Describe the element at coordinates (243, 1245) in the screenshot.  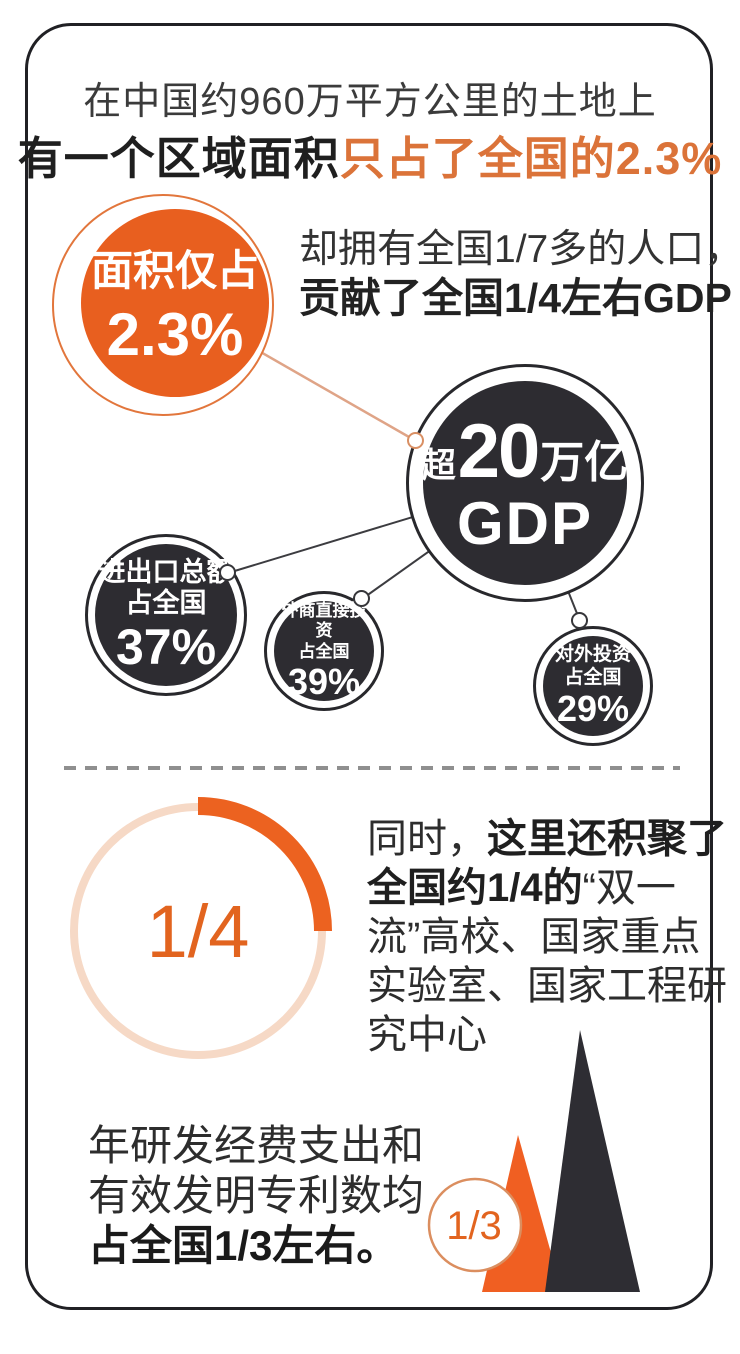
I see `rnd-text-bold: 占全国1/3左右。` at that location.